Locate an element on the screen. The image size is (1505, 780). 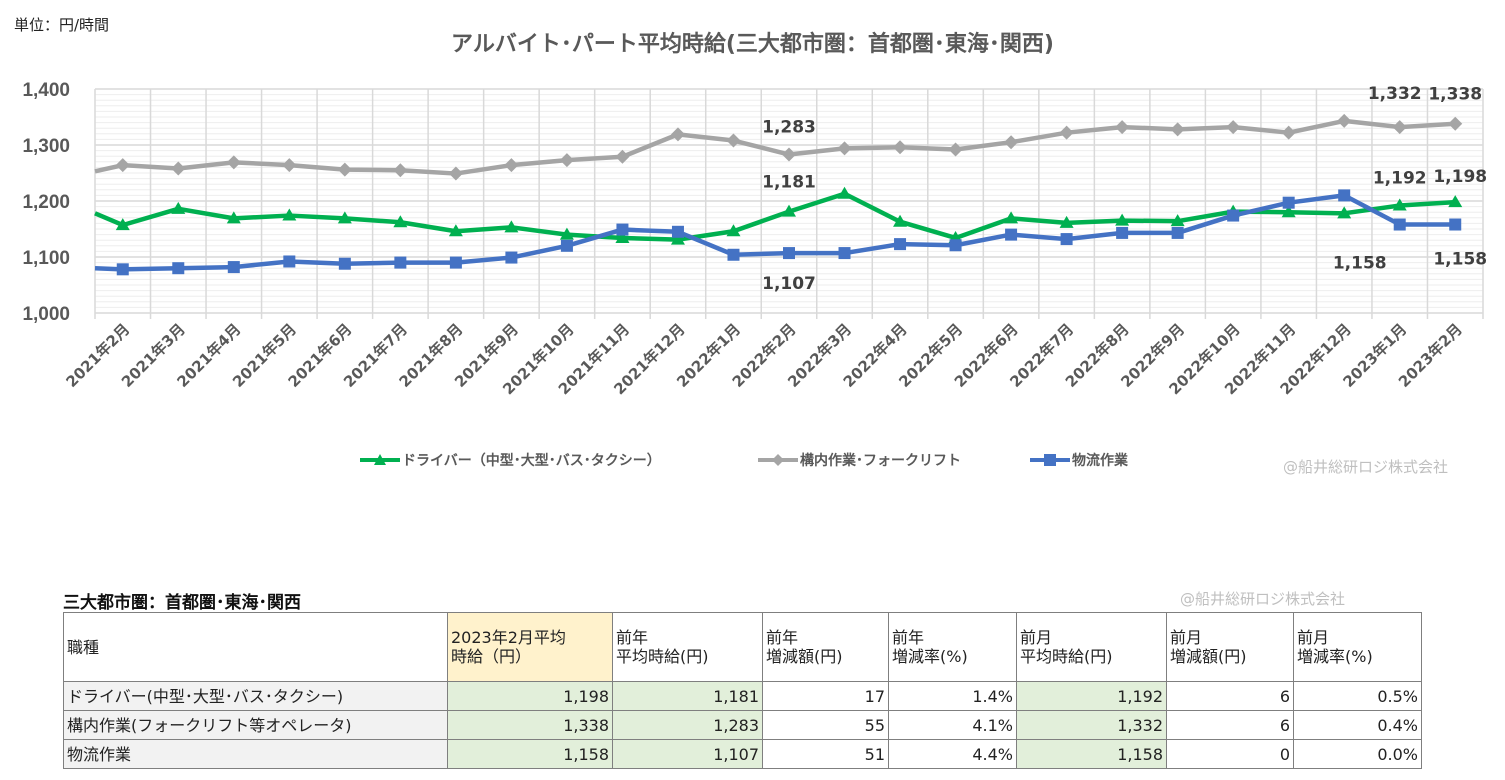
value-cell: 17 is located at coordinates (825, 696).